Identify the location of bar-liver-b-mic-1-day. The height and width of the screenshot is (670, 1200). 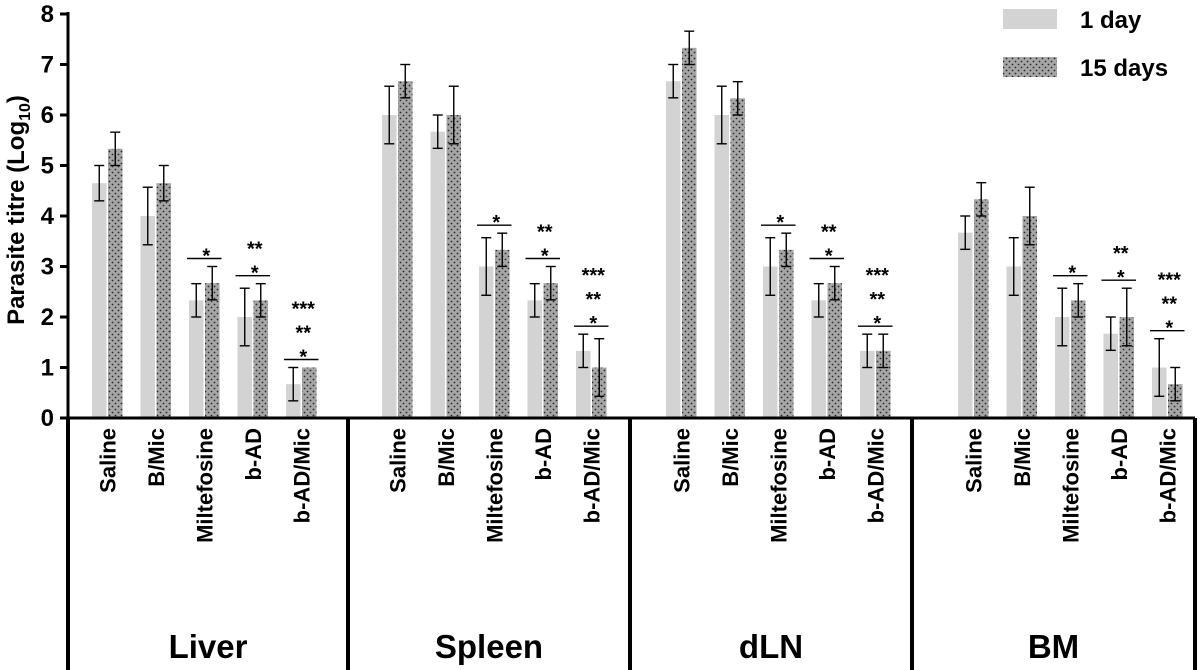
(147, 317).